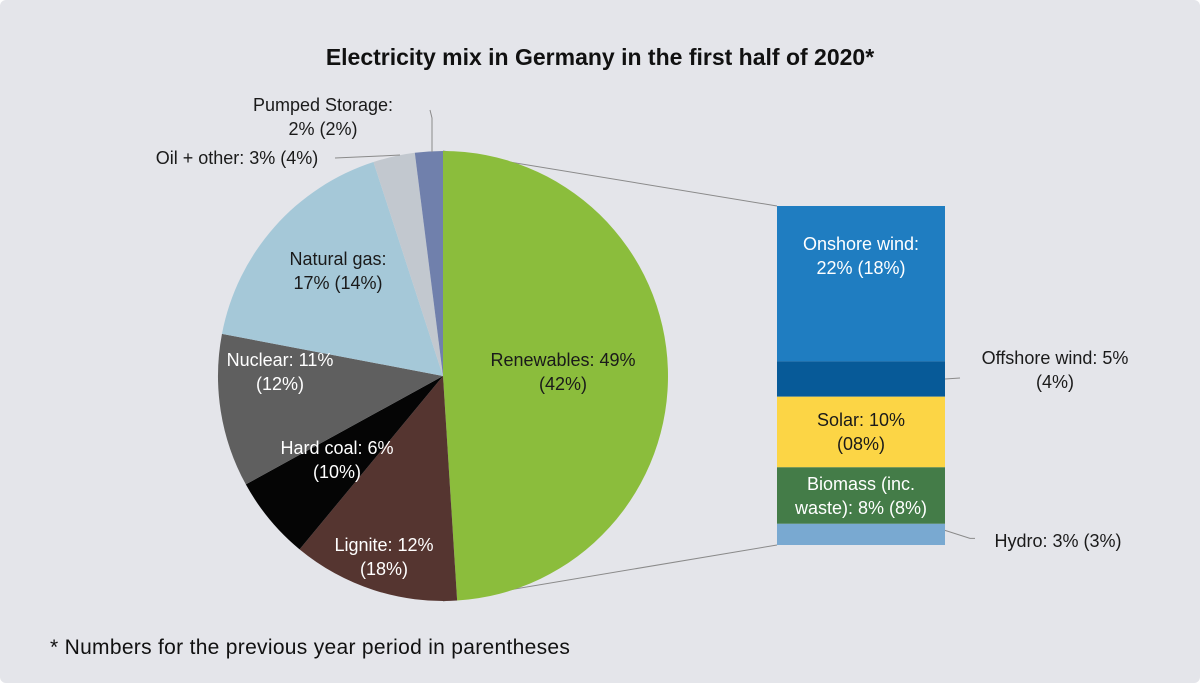 This screenshot has height=683, width=1200. Describe the element at coordinates (959, 534) in the screenshot. I see `leader-line-hydro` at that location.